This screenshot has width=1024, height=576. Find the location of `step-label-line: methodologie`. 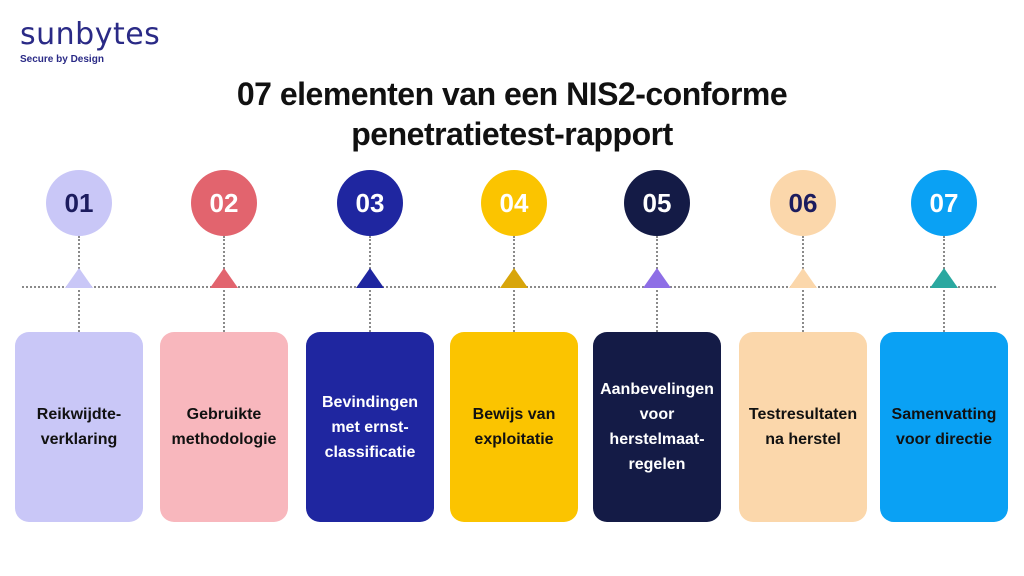

step-label-line: methodologie is located at coordinates (224, 439).